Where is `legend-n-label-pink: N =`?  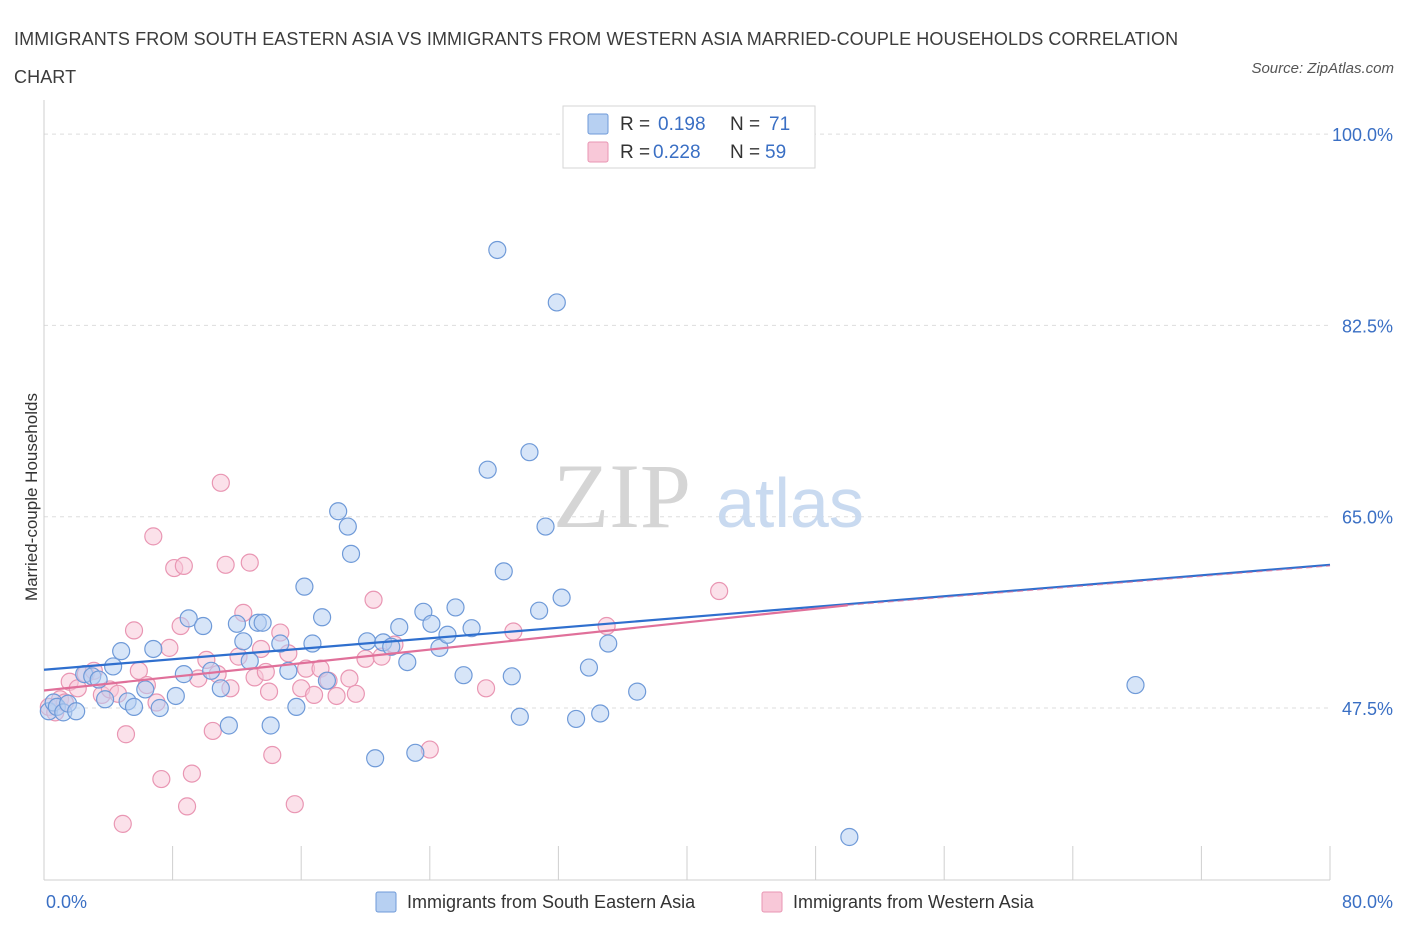 legend-n-label-pink: N = is located at coordinates (745, 152).